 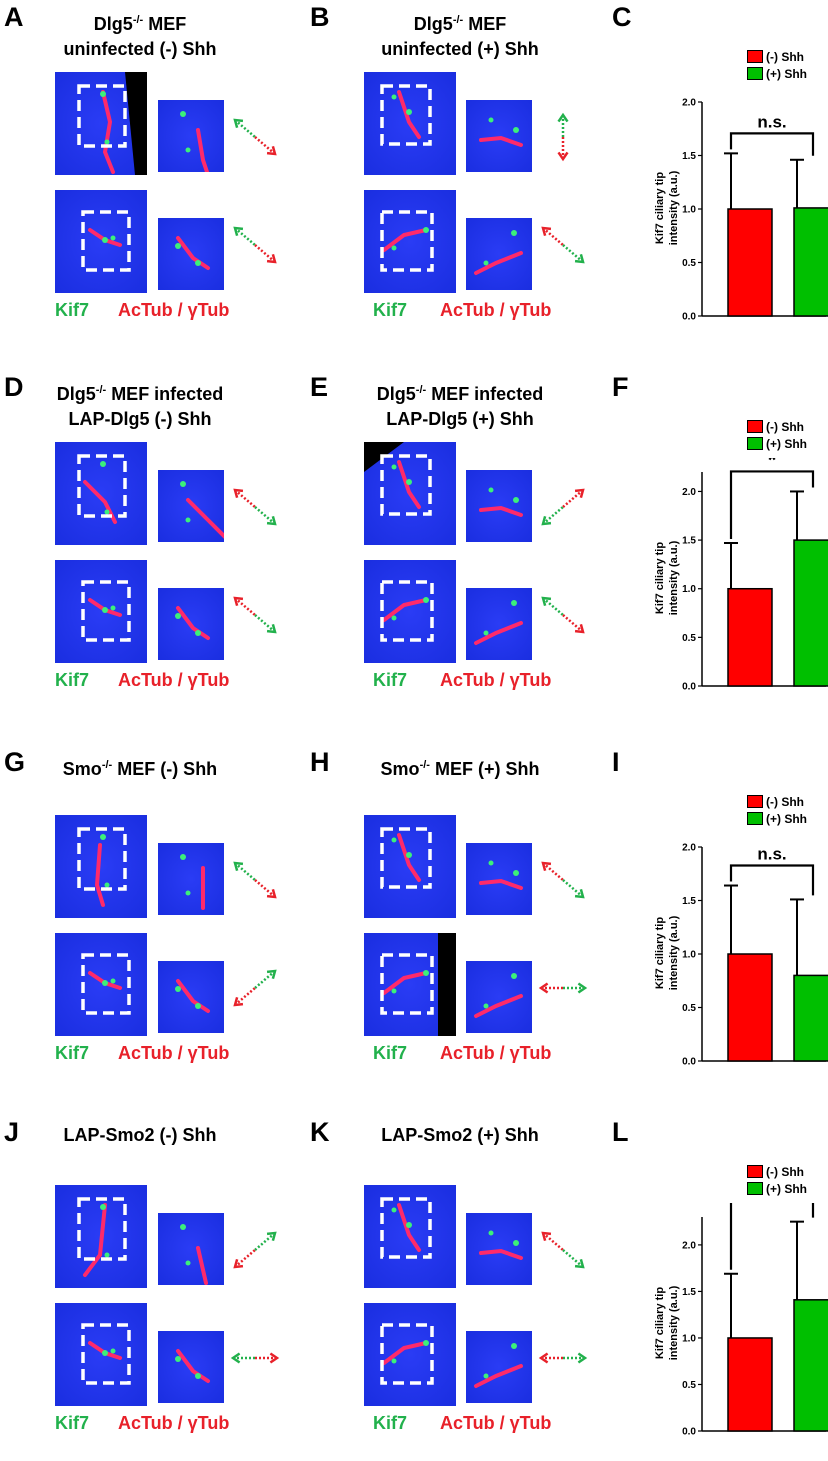 What do you see at coordinates (745, 208) in the screenshot?
I see `bar-chart: 0.0 0.5 1.0 1.5 2.0 n.s.` at bounding box center [745, 208].